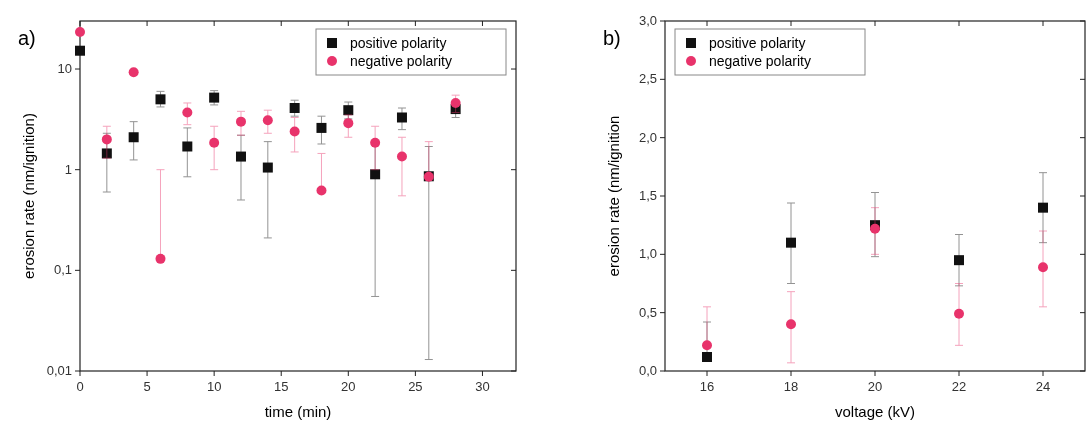  Describe the element at coordinates (28, 196) in the screenshot. I see `y-axis-title: erosion rate (nm/ignition)` at that location.